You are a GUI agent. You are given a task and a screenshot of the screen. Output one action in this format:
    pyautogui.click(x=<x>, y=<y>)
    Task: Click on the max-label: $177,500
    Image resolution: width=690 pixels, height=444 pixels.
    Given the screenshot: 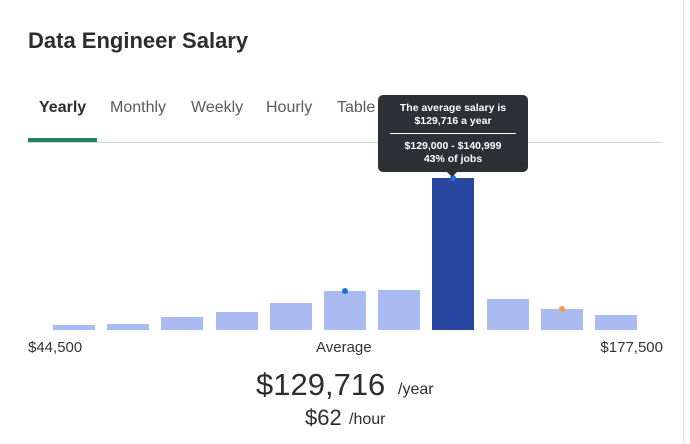 What is the action you would take?
    pyautogui.click(x=631, y=347)
    